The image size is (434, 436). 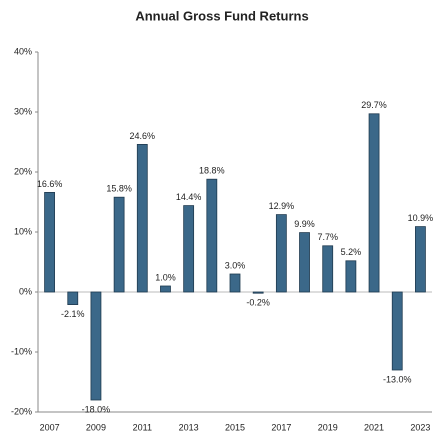 I want to click on value-label: 14.4%, so click(x=189, y=197).